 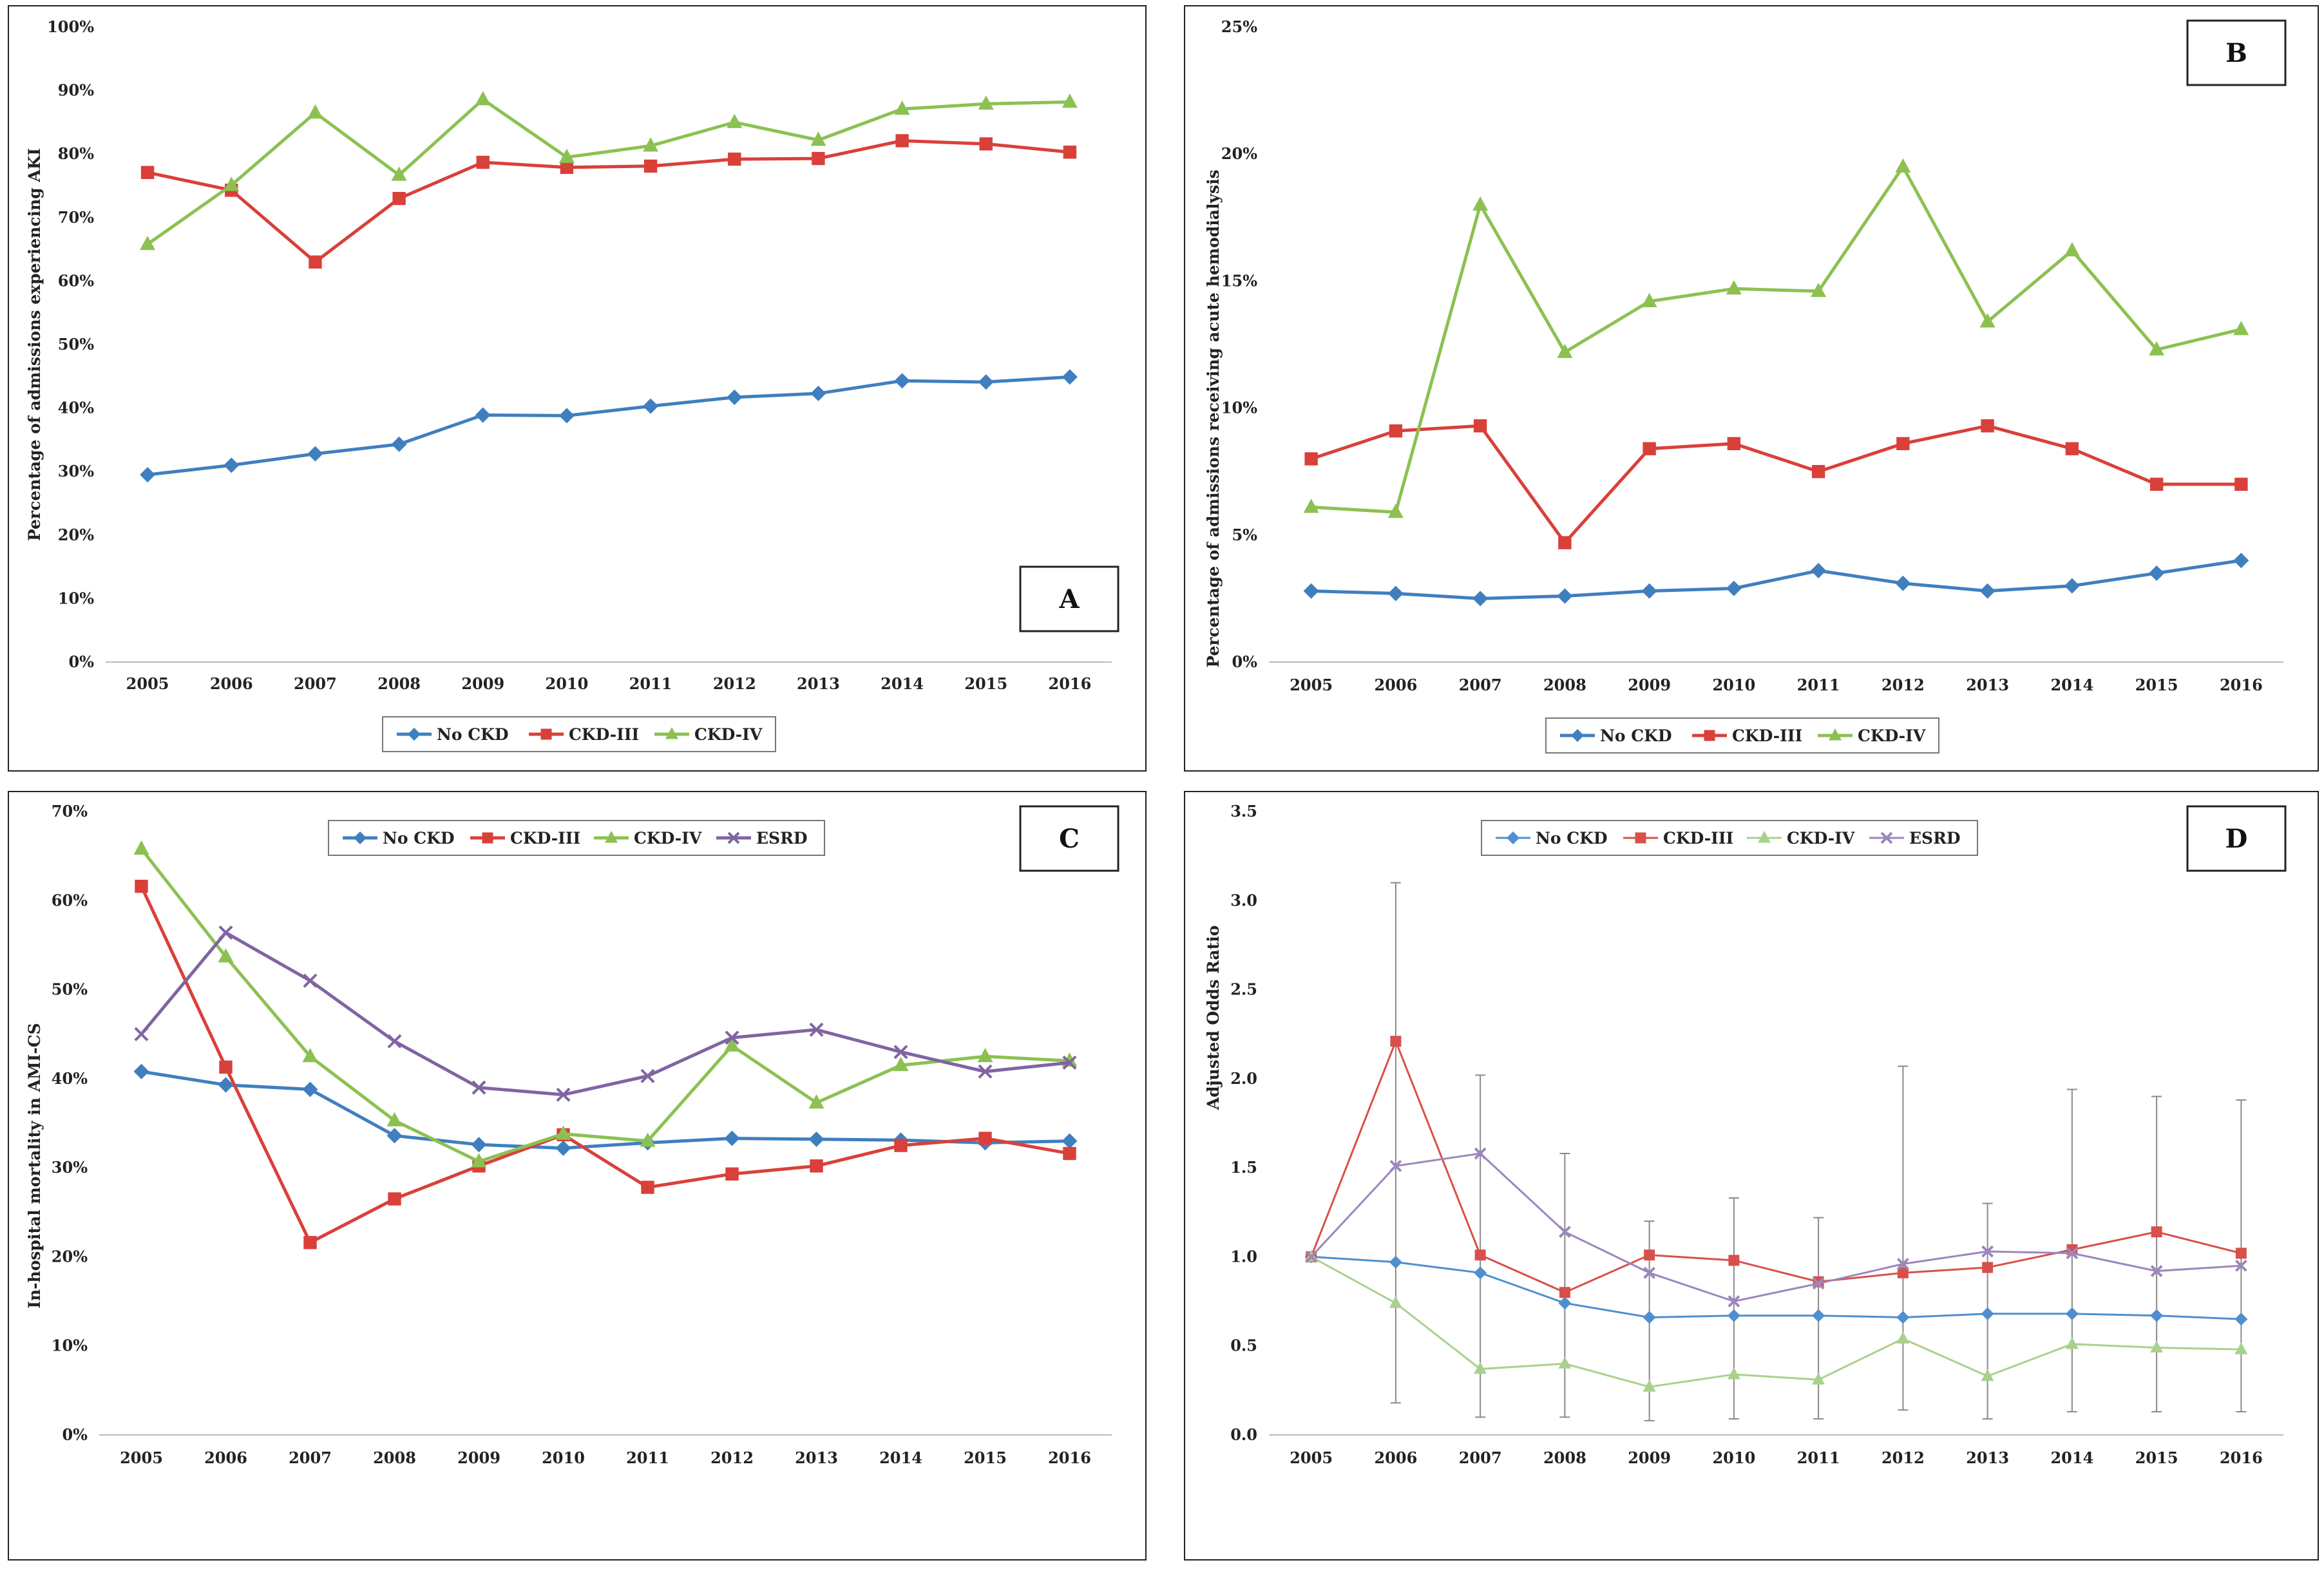 I want to click on c-y-tick-label: 50%, so click(x=70, y=989).